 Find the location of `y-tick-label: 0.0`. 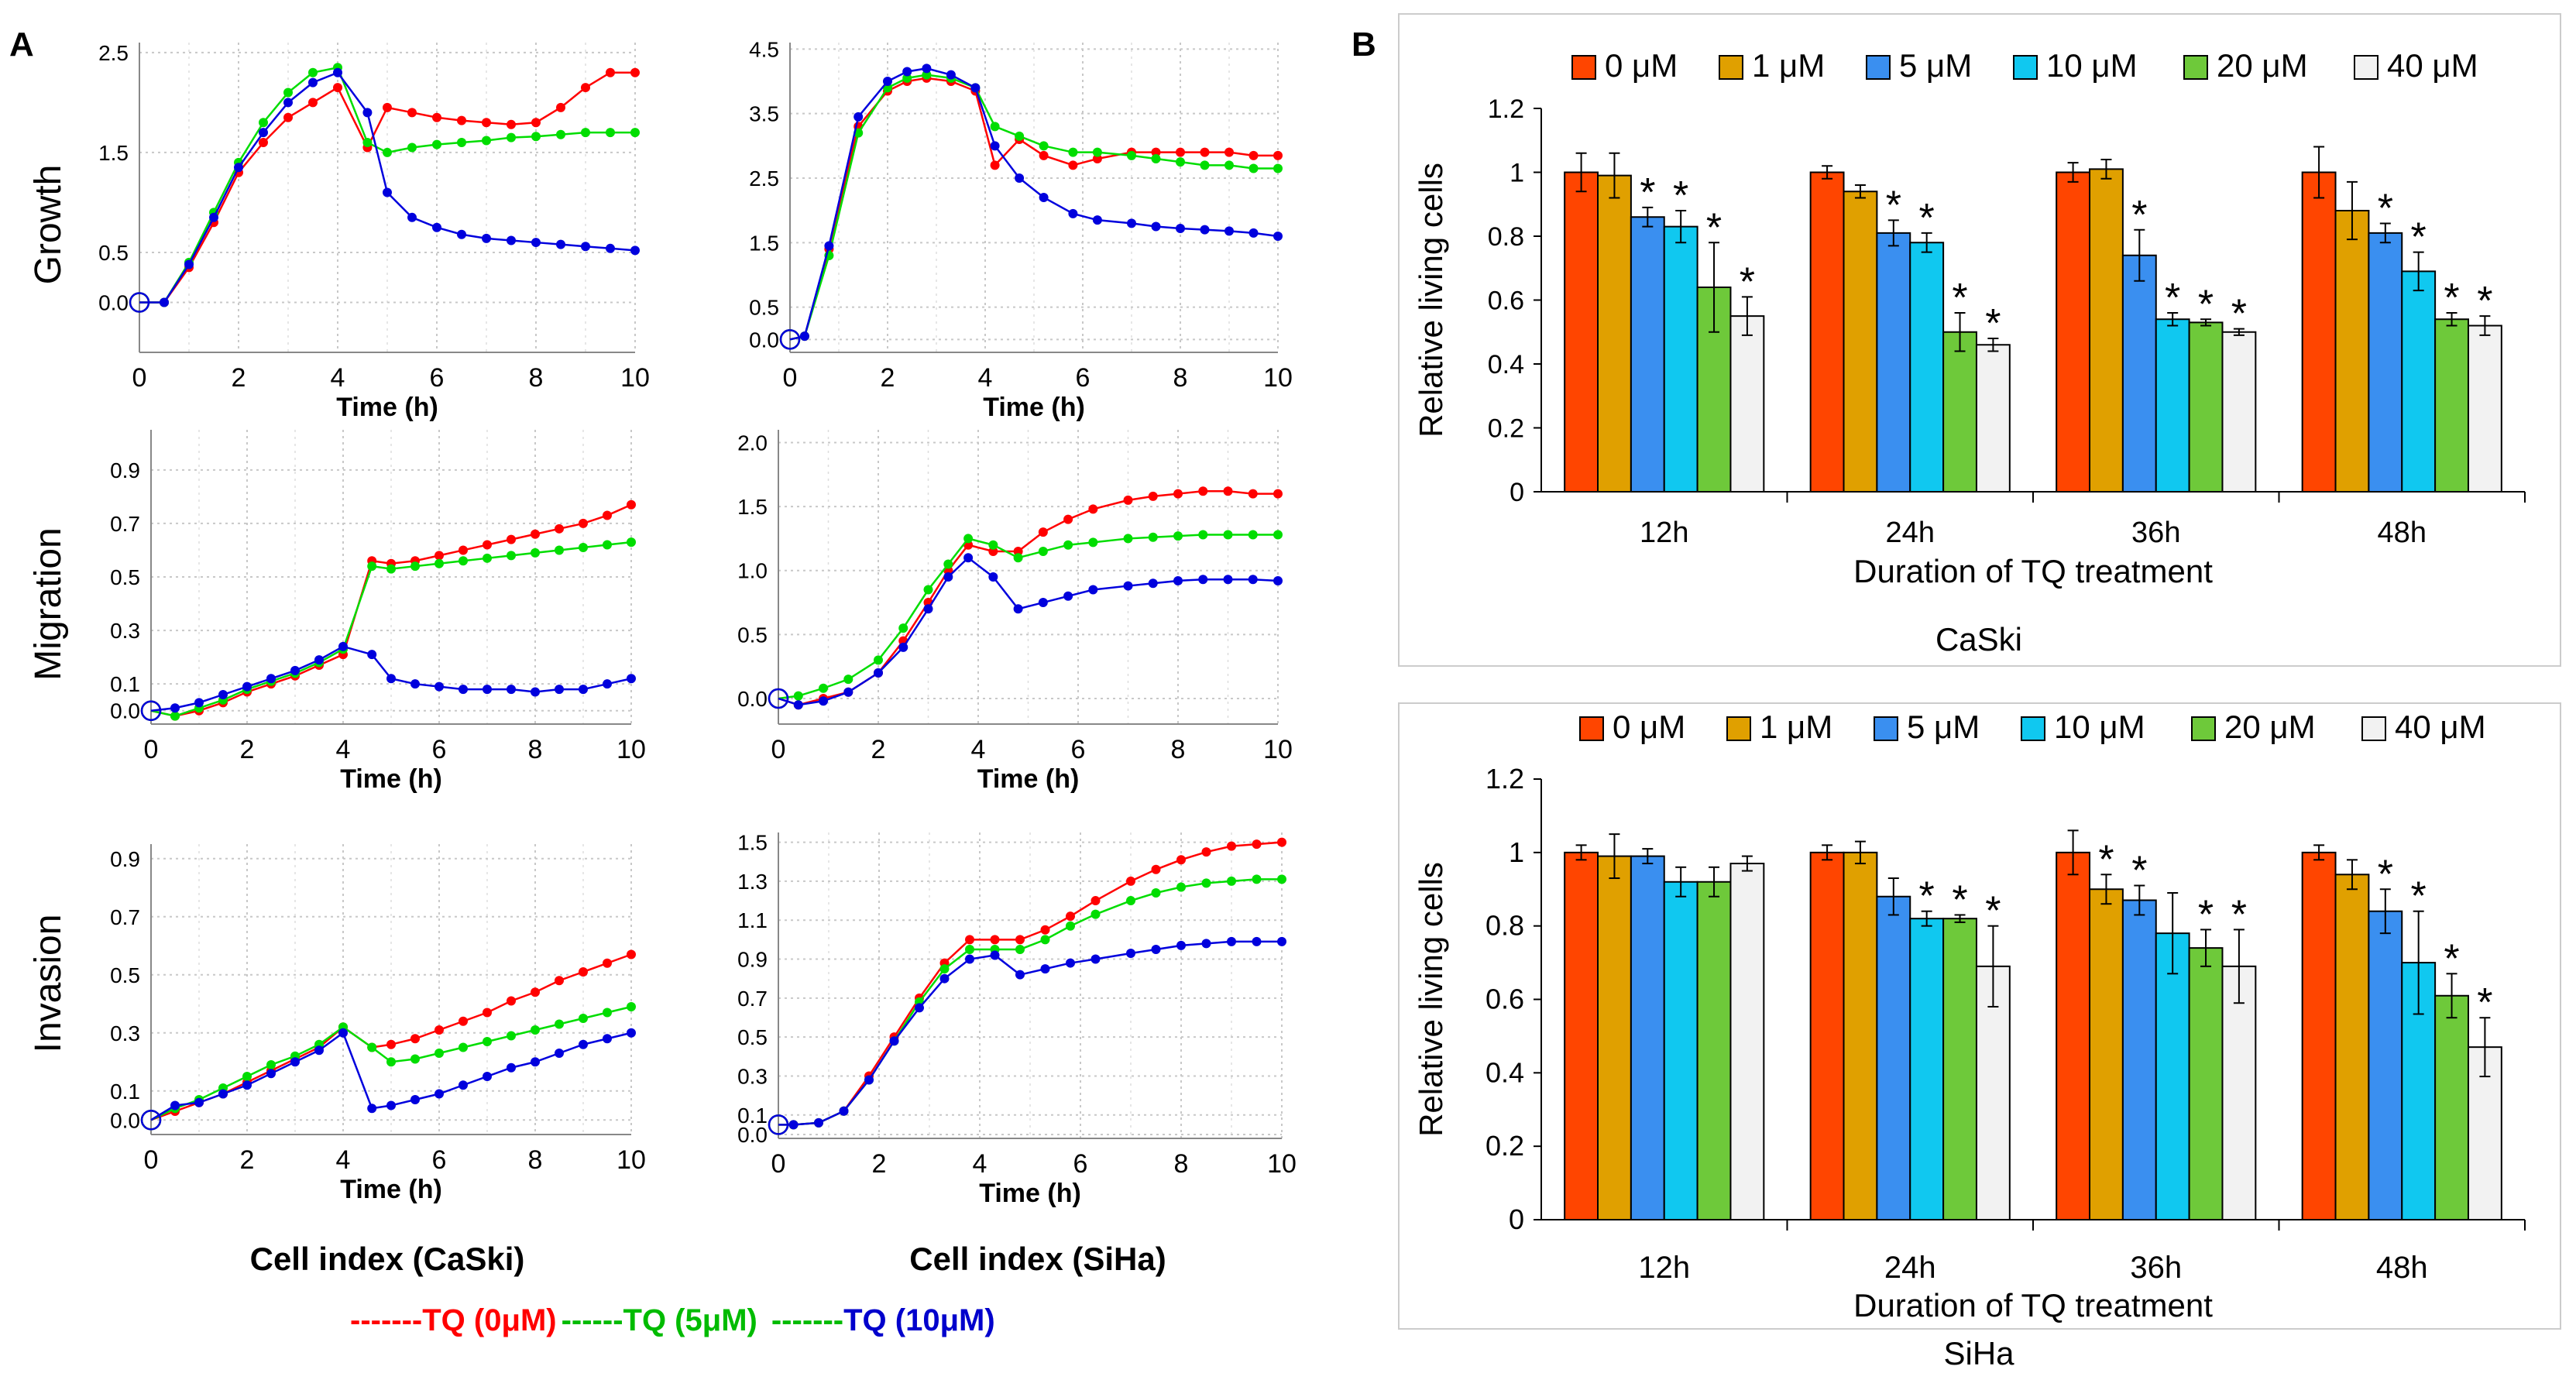

y-tick-label: 0.0 is located at coordinates (125, 711).